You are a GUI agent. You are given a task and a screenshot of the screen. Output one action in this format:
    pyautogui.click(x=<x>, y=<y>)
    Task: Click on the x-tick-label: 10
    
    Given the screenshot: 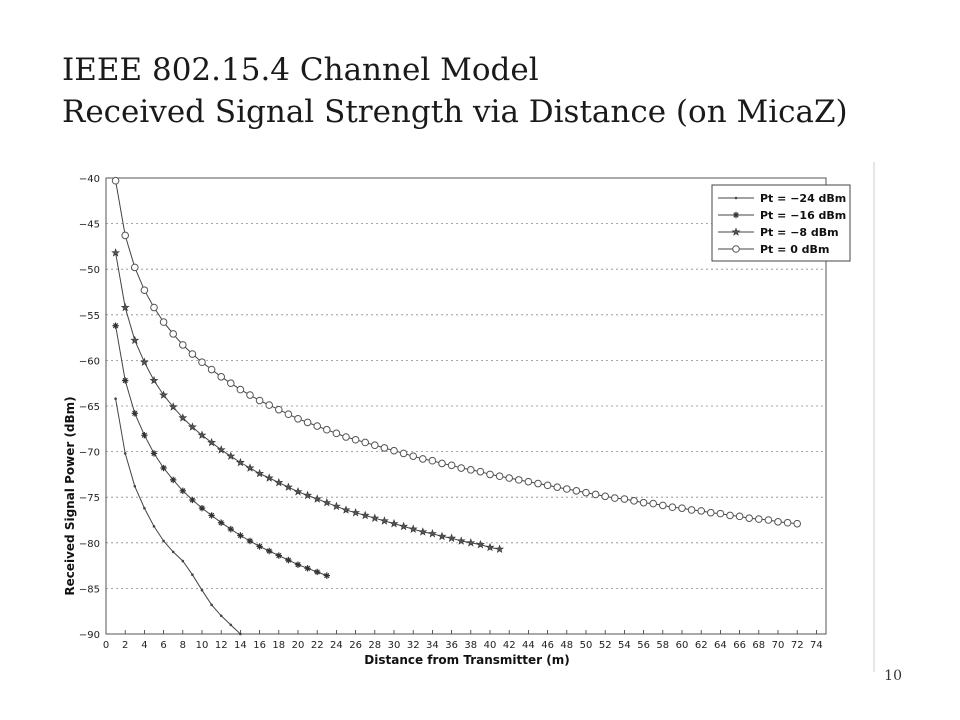 What is the action you would take?
    pyautogui.click(x=202, y=645)
    